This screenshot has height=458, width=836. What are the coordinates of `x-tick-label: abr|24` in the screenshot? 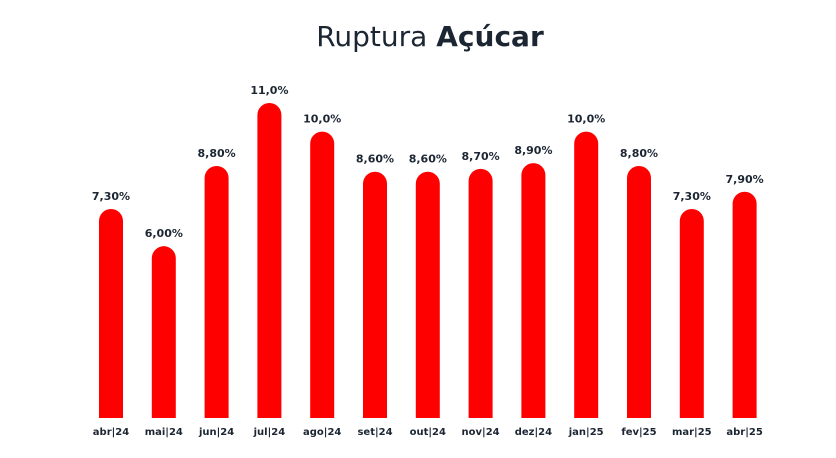 It's located at (111, 432).